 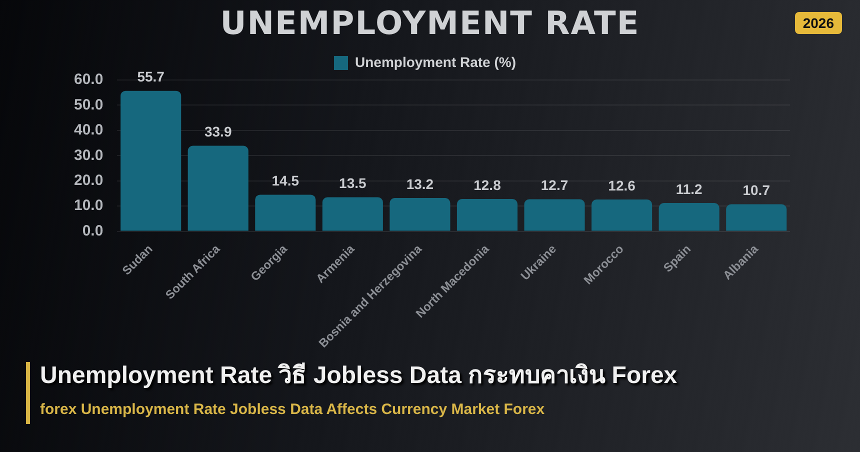 What do you see at coordinates (359, 375) in the screenshot?
I see `text: Unemployment Rate วิธี Jobless Data กระทบคาเงิน Forex` at bounding box center [359, 375].